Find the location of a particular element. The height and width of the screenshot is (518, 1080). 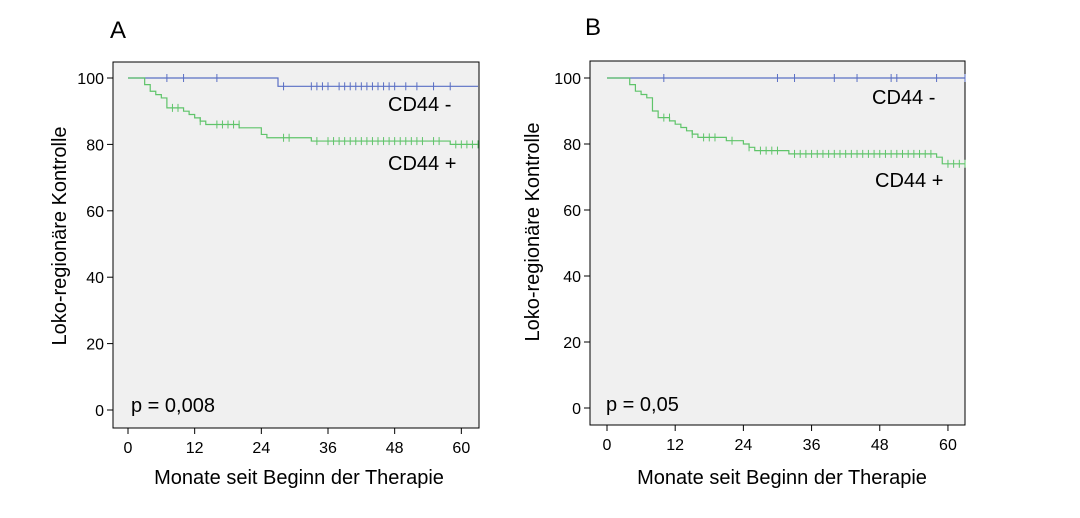

panel-label: B is located at coordinates (593, 27).